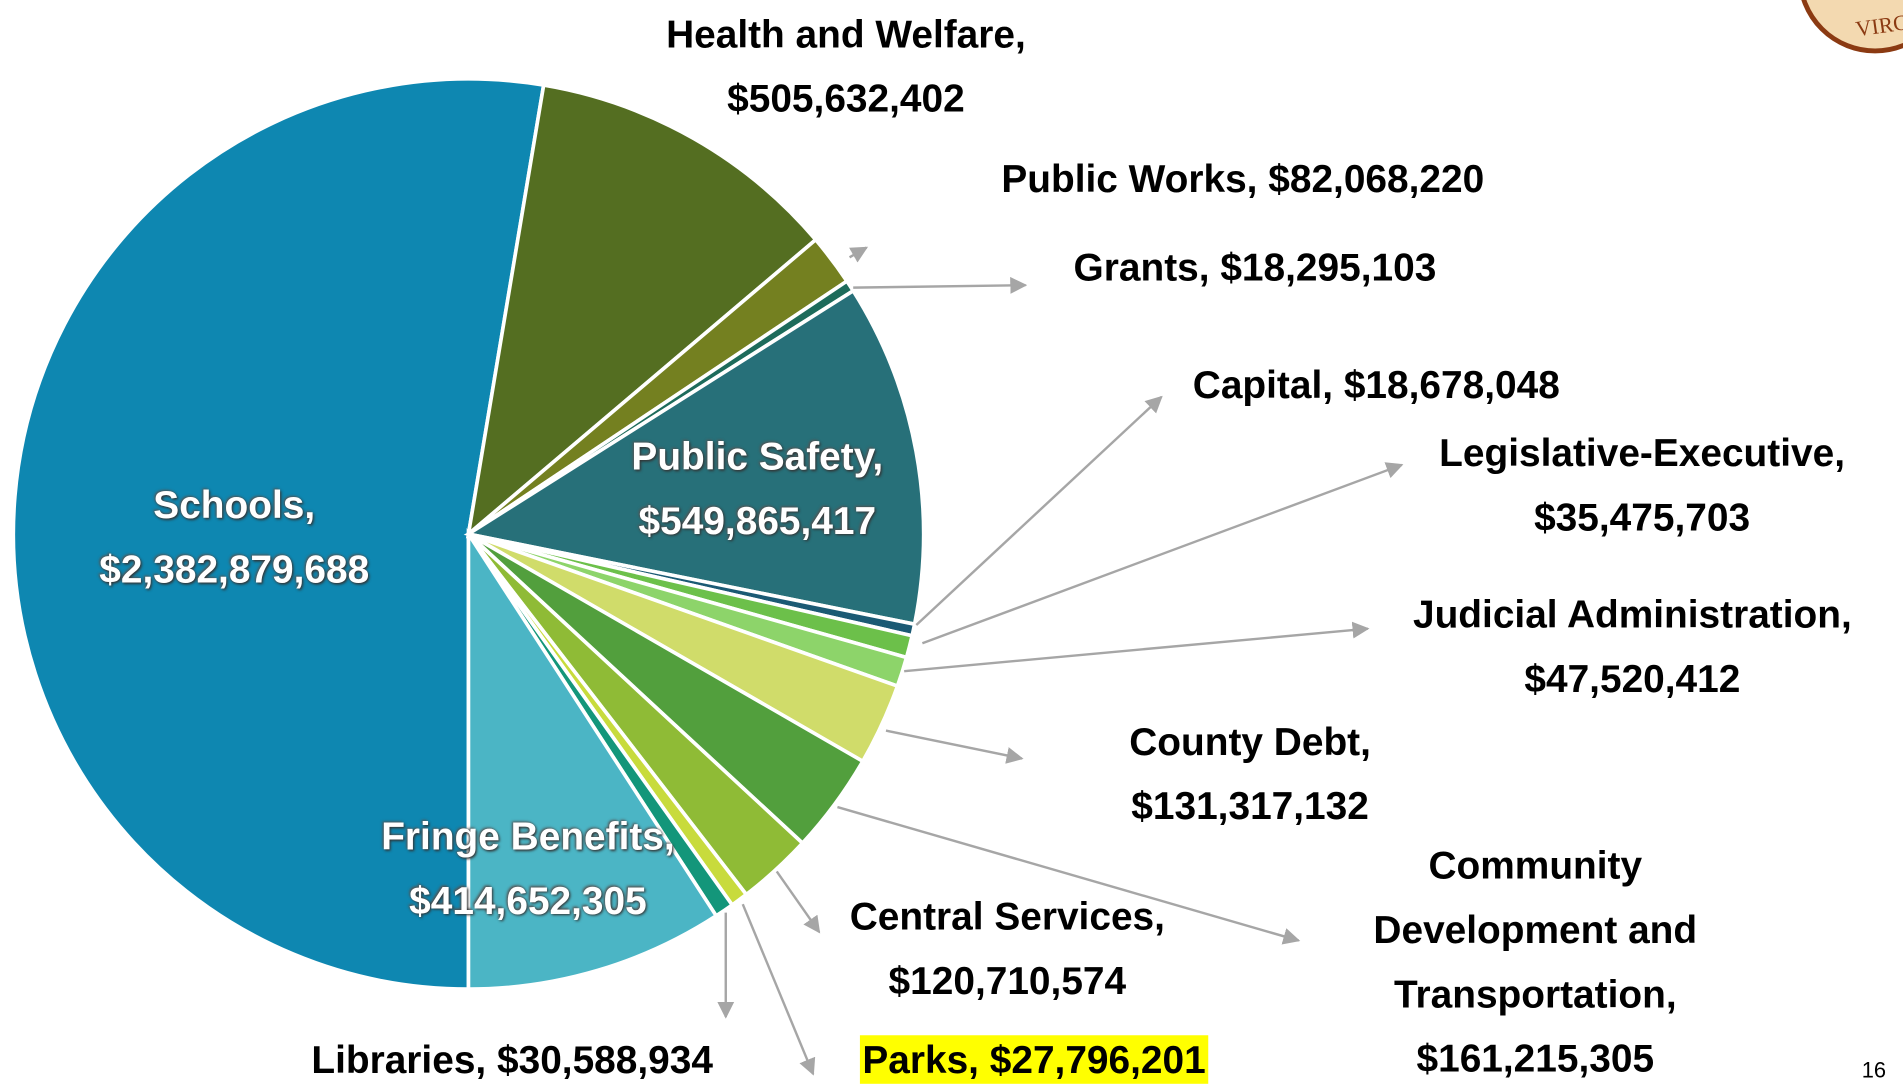  Describe the element at coordinates (234, 505) in the screenshot. I see `category-label: Schools,` at that location.